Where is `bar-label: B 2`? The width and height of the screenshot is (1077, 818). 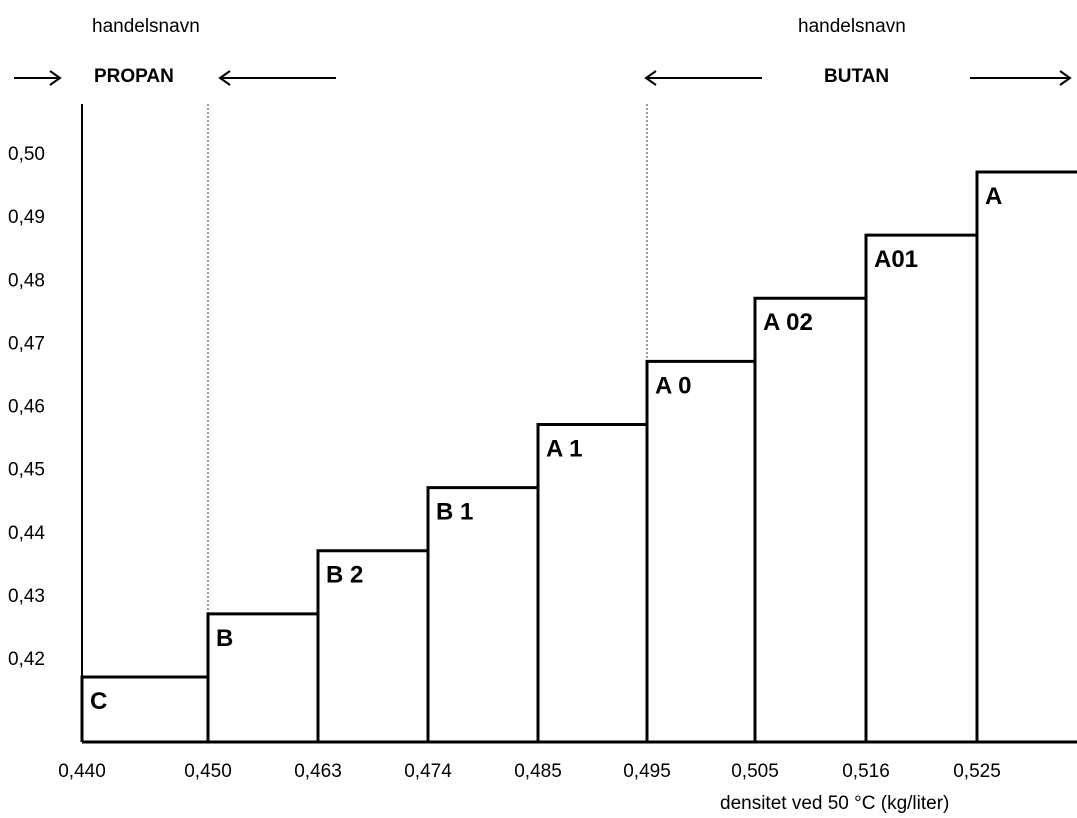
bar-label: B 2 is located at coordinates (344, 575).